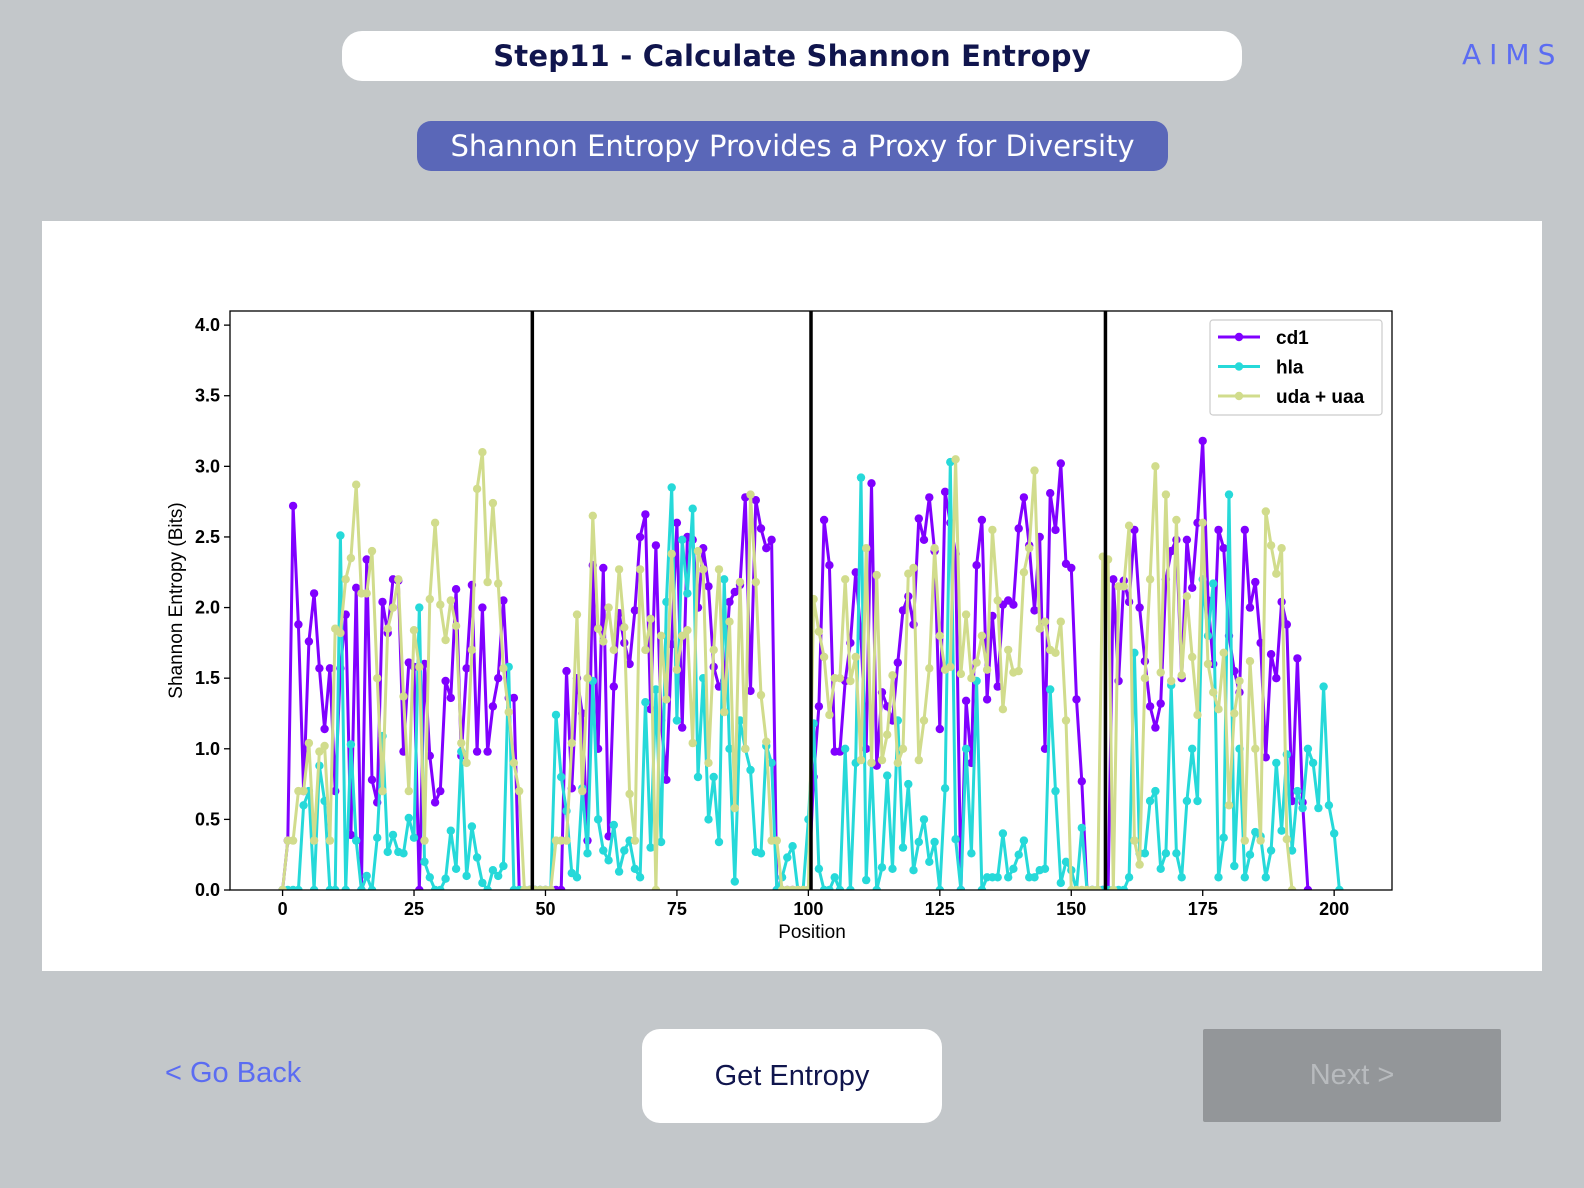 The width and height of the screenshot is (1584, 1188). I want to click on get-entropy-button: Get Entropy, so click(792, 1076).